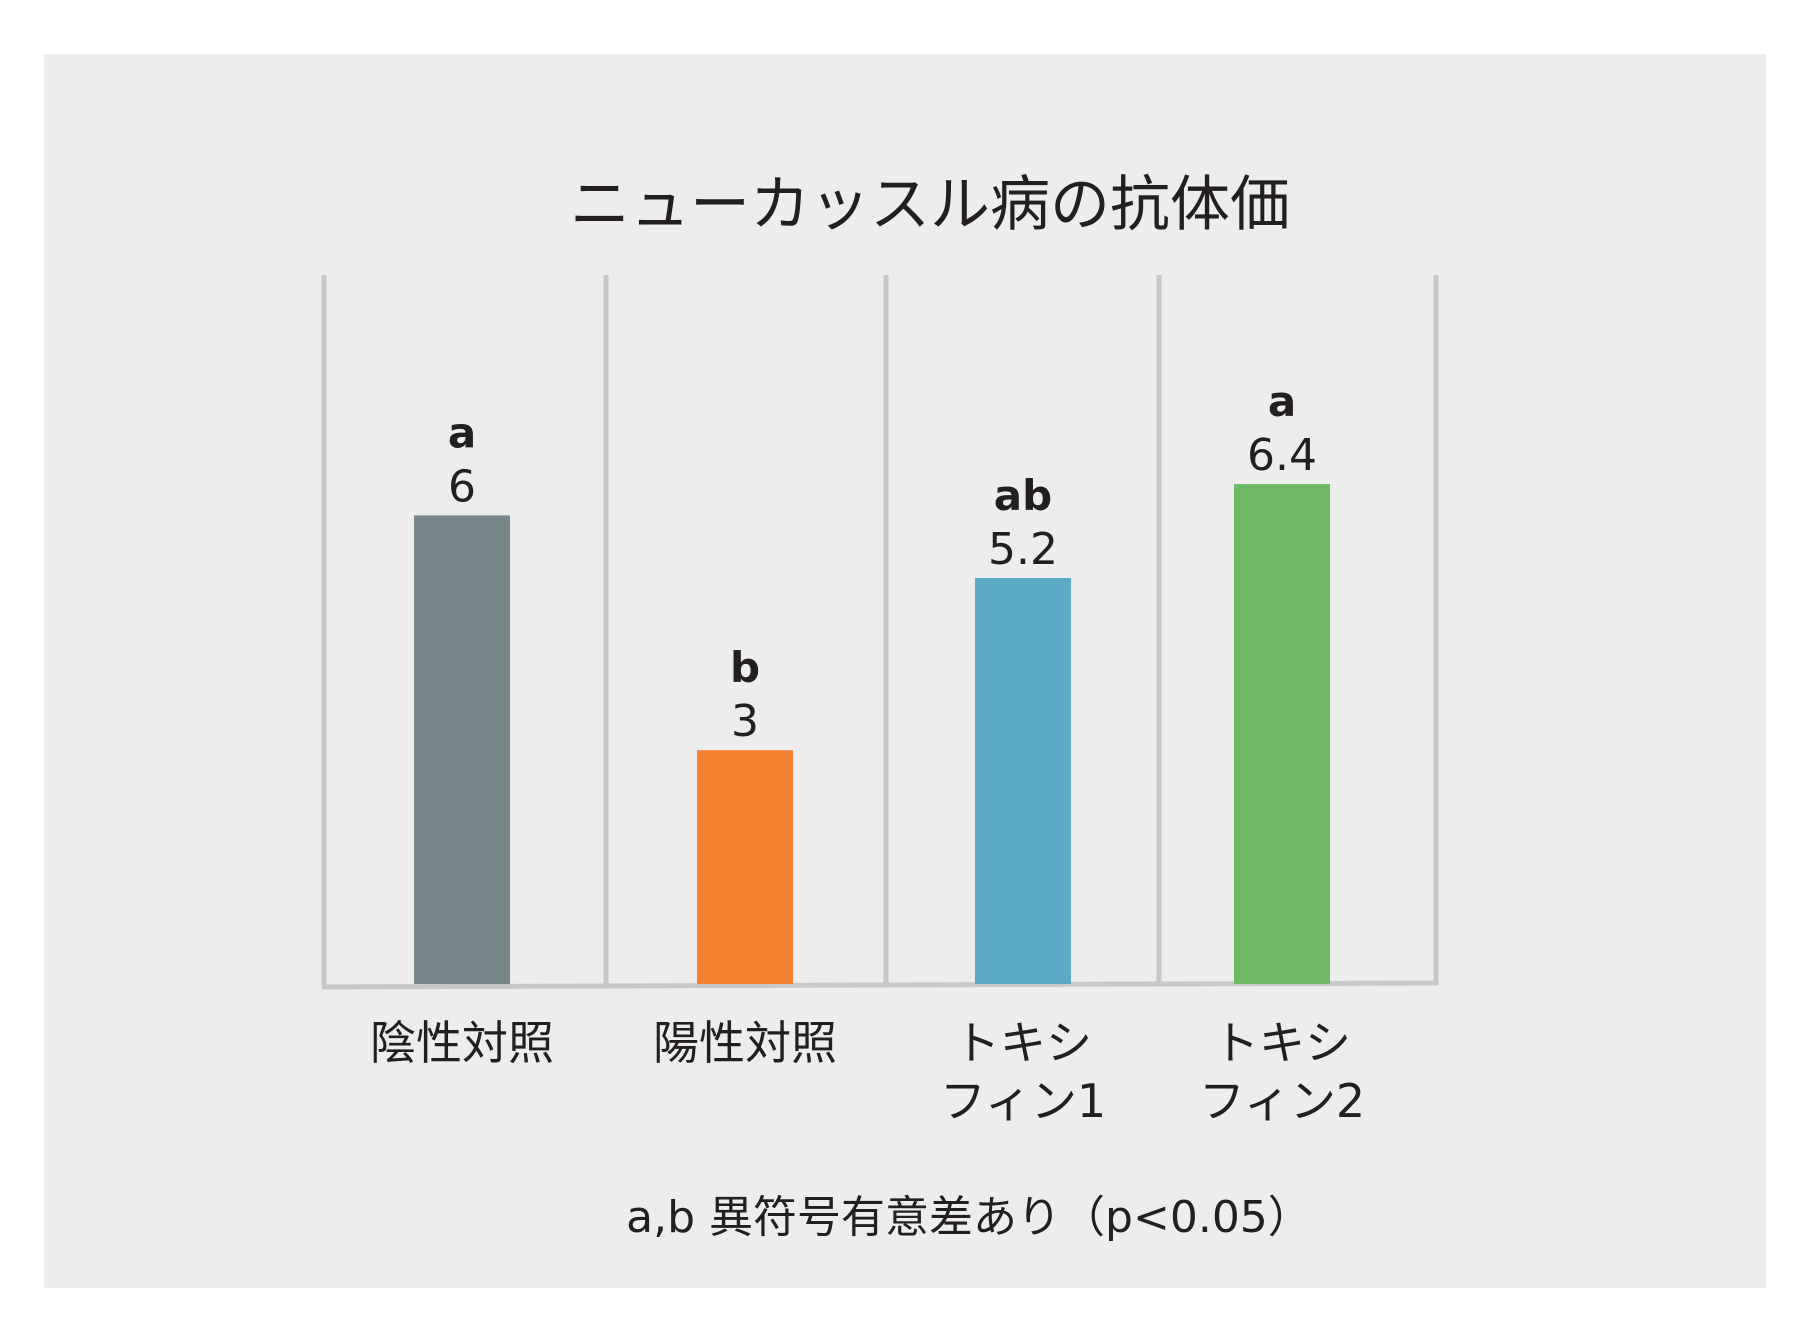  I want to click on value-label-1: 6, so click(462, 486).